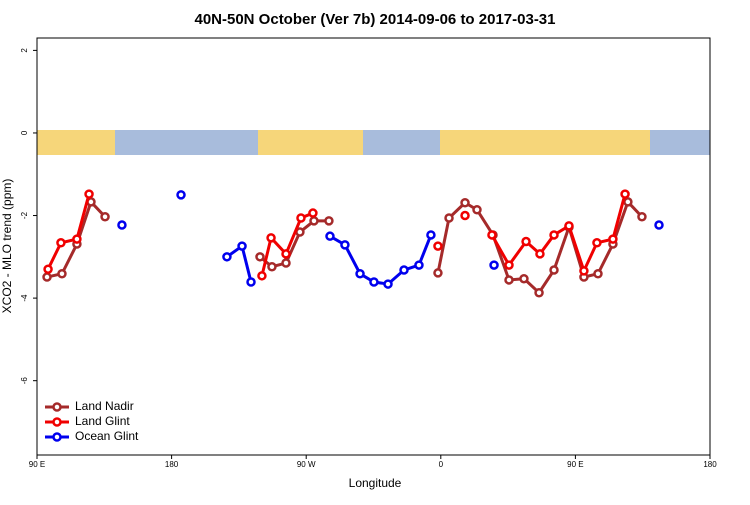 This screenshot has width=750, height=505. What do you see at coordinates (24, 132) in the screenshot?
I see `y-tick-label: 0` at bounding box center [24, 132].